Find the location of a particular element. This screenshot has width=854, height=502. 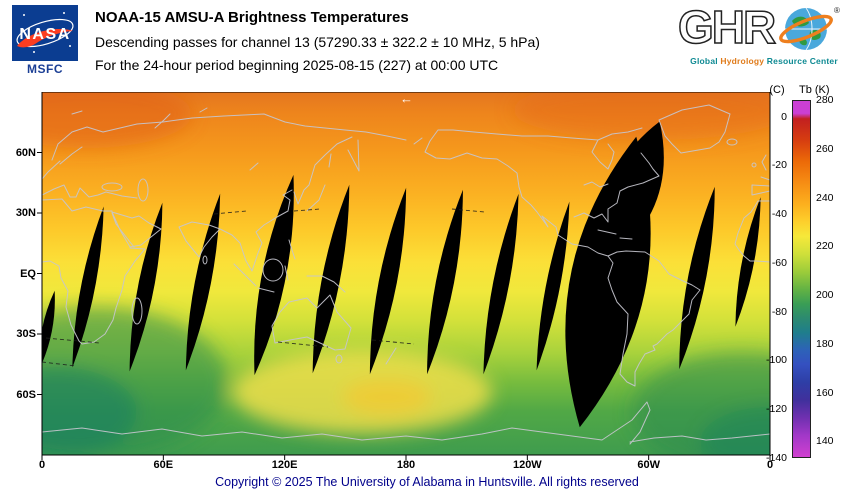

celsius-tick-label: -20 is located at coordinates (779, 165).